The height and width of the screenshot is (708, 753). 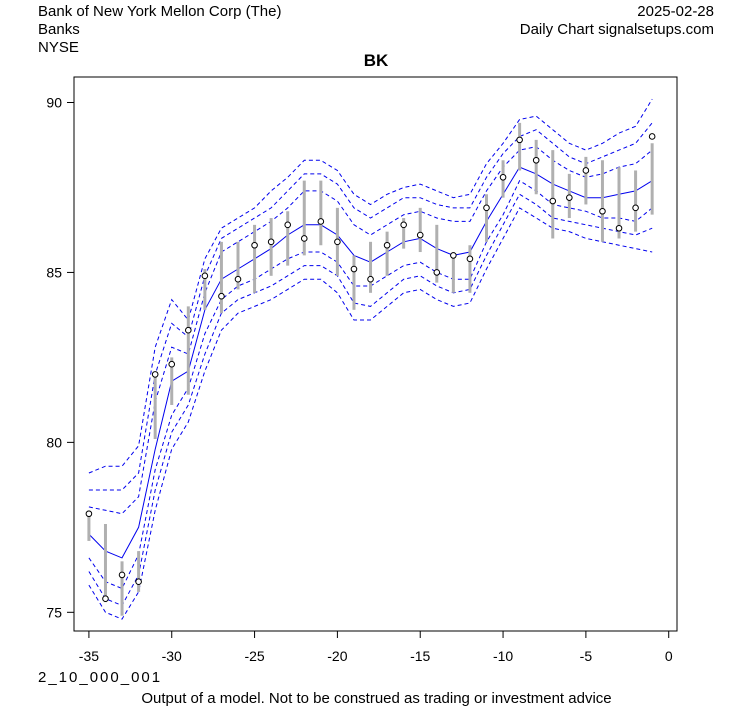 What do you see at coordinates (503, 656) in the screenshot?
I see `x-tick-label: -10` at bounding box center [503, 656].